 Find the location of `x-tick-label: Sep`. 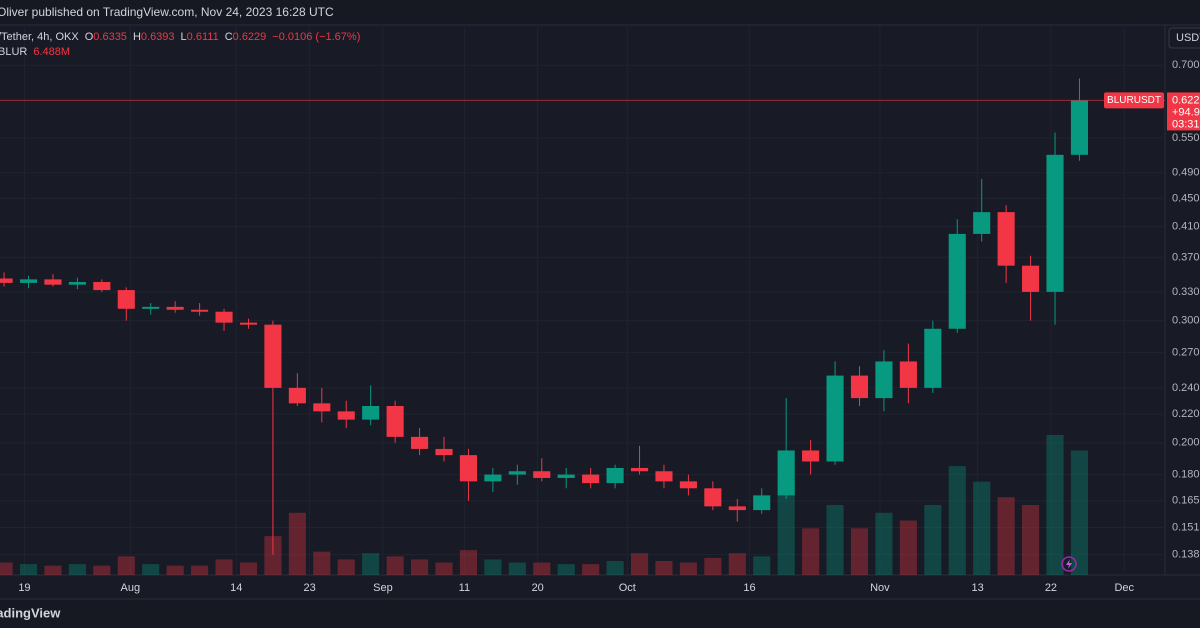

x-tick-label: Sep is located at coordinates (383, 588).